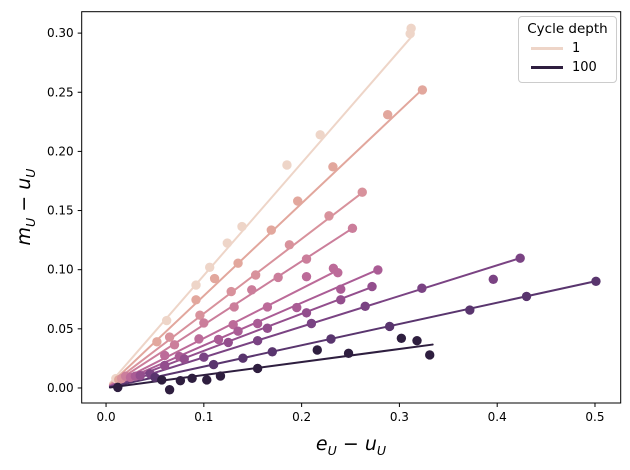 The height and width of the screenshot is (470, 630). What do you see at coordinates (60, 33) in the screenshot?
I see `y-tick-label: 0.30` at bounding box center [60, 33].